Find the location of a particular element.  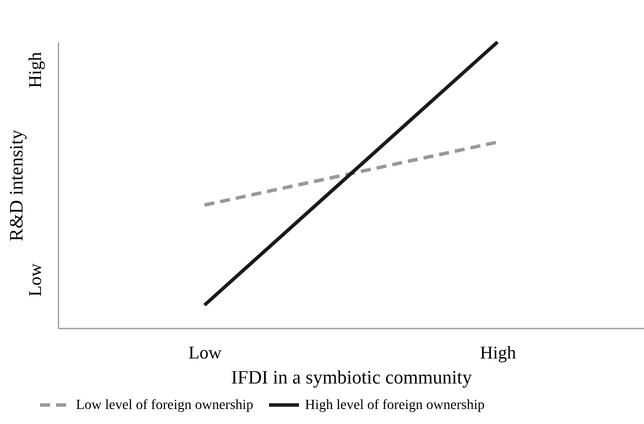

legend-label: Low level of foreign ownership is located at coordinates (165, 405).